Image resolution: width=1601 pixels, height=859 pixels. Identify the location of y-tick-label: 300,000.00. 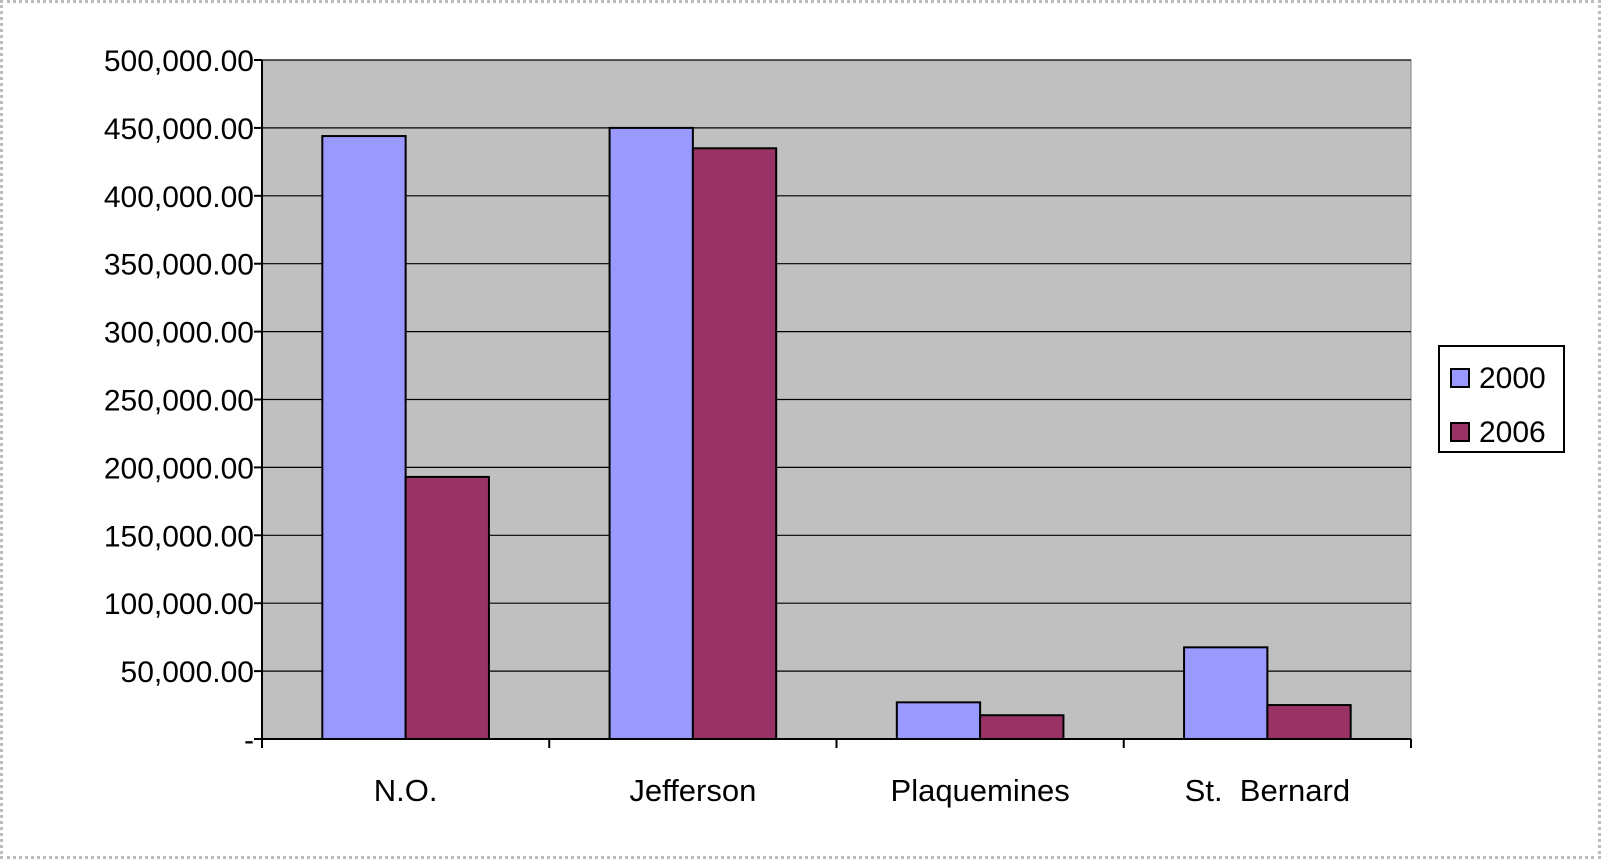
(179, 333).